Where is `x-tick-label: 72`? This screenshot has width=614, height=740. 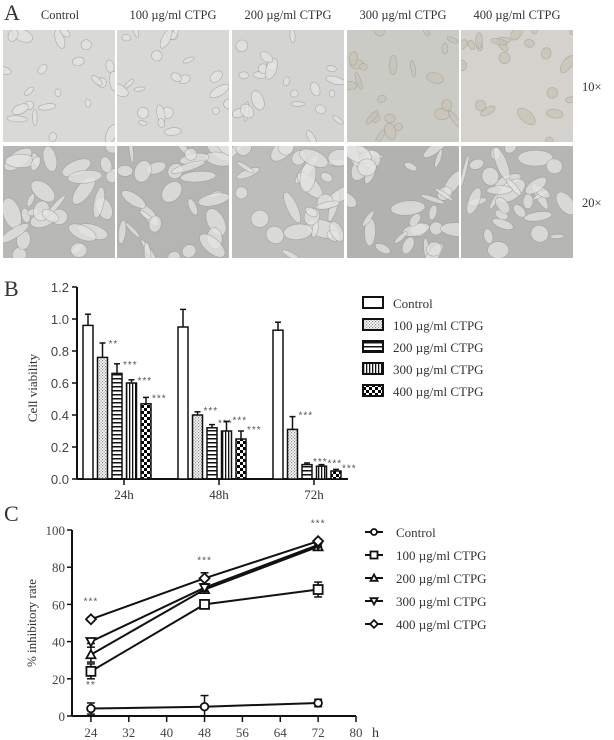
x-tick-label: 72 is located at coordinates (318, 732).